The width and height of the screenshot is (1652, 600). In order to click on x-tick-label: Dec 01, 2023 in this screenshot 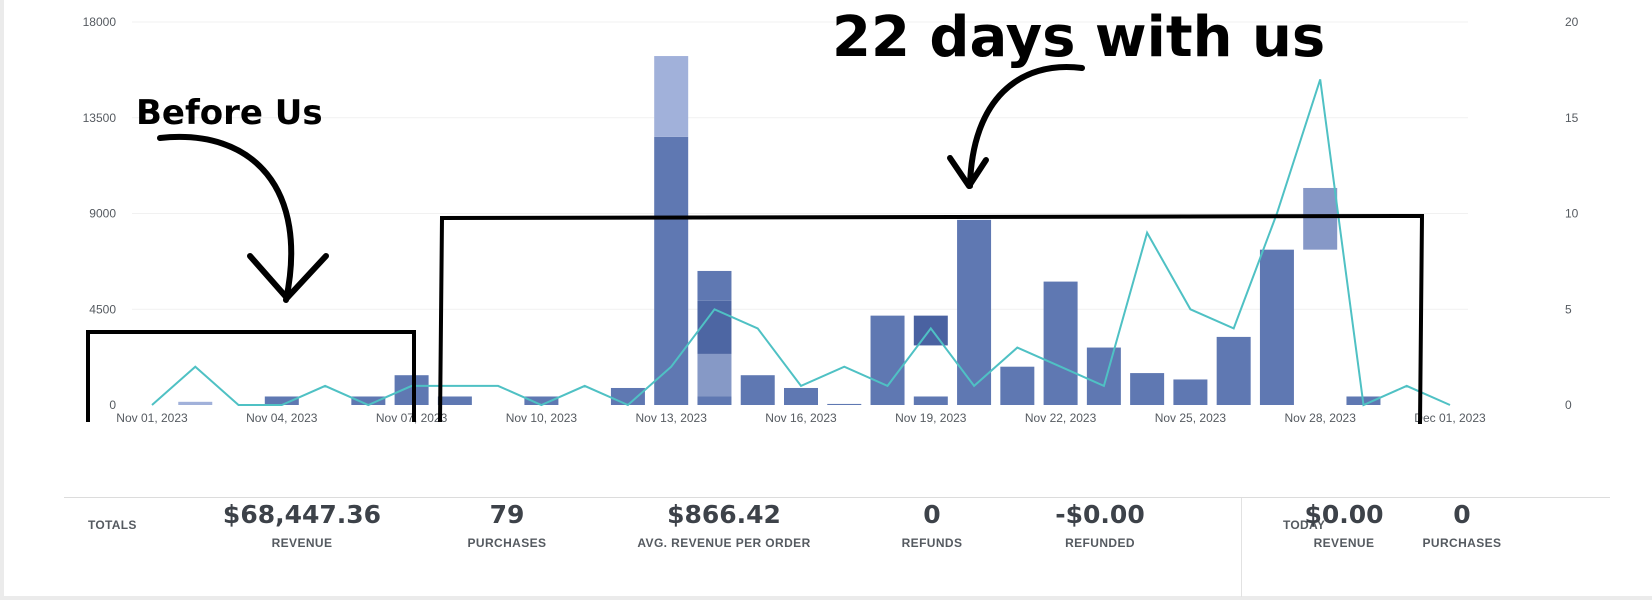, I will do `click(1450, 418)`.